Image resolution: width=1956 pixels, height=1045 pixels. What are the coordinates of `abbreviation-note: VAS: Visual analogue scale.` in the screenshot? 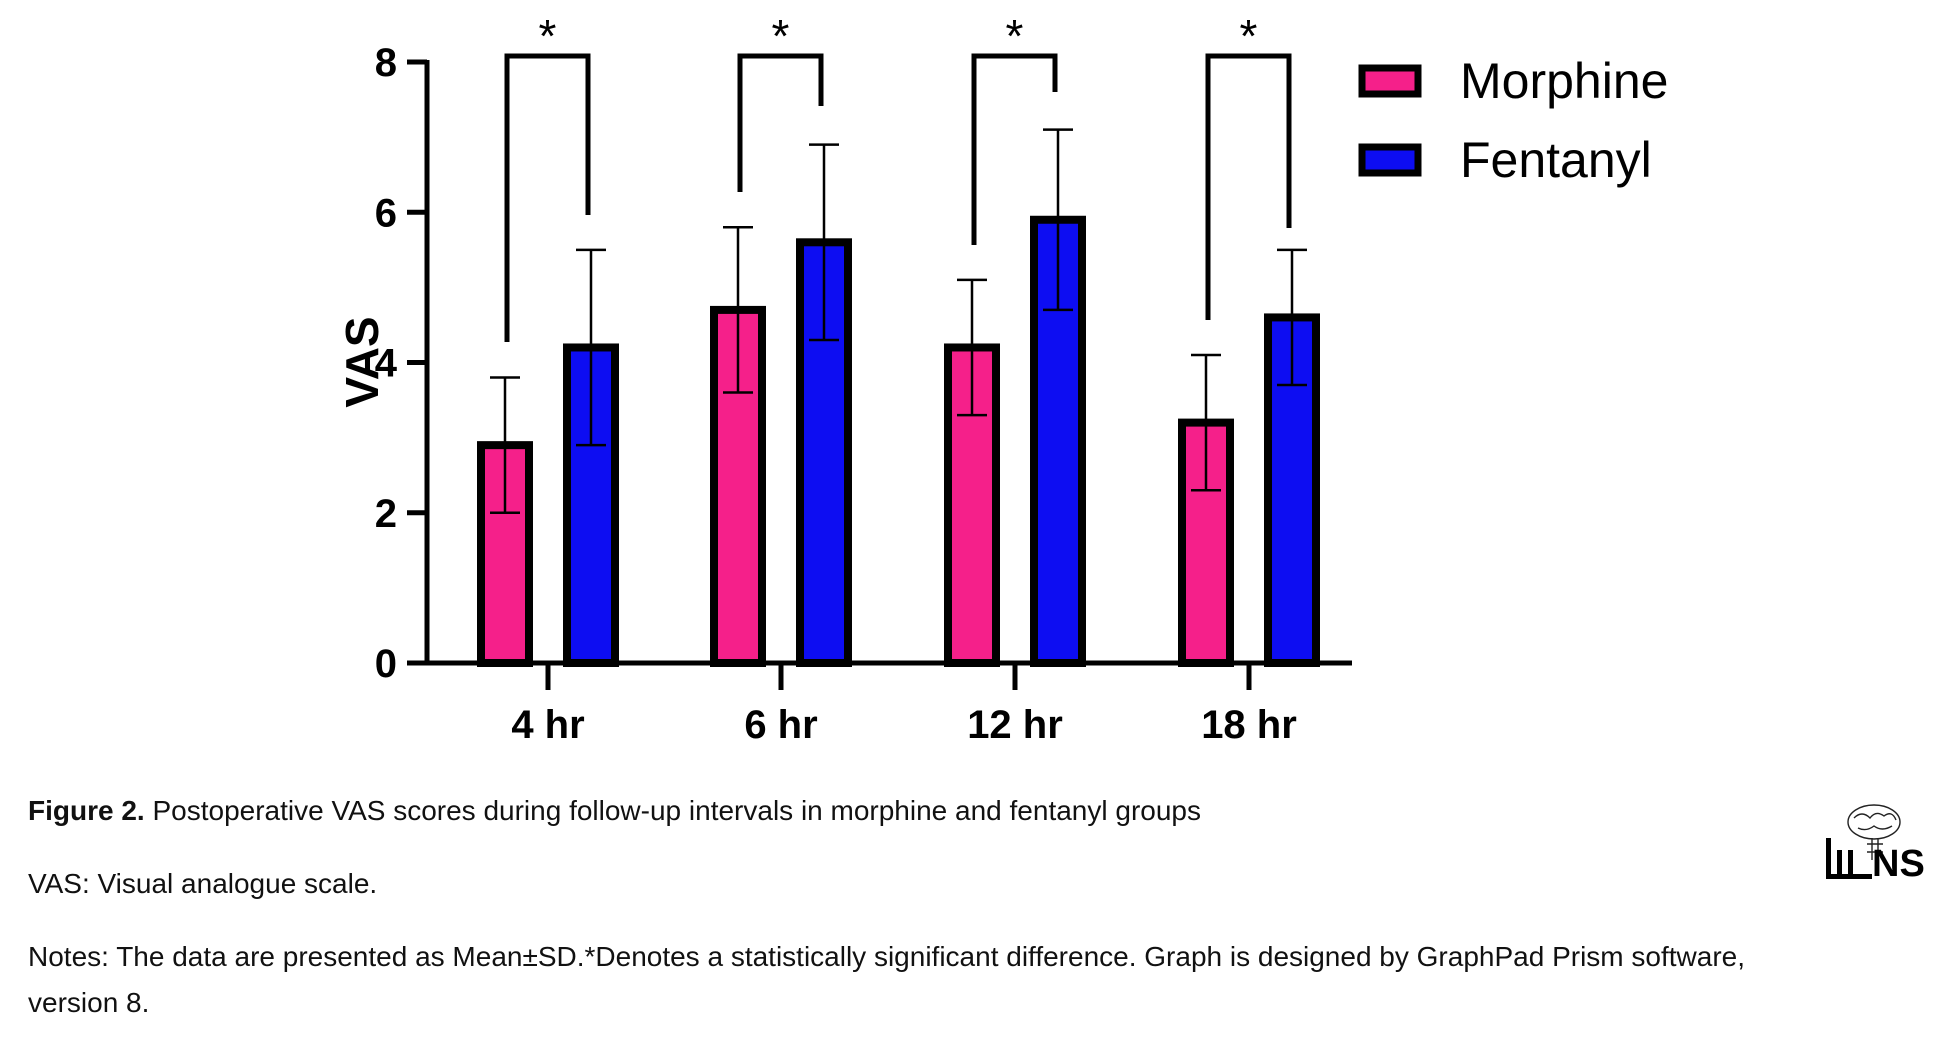 It's located at (203, 883).